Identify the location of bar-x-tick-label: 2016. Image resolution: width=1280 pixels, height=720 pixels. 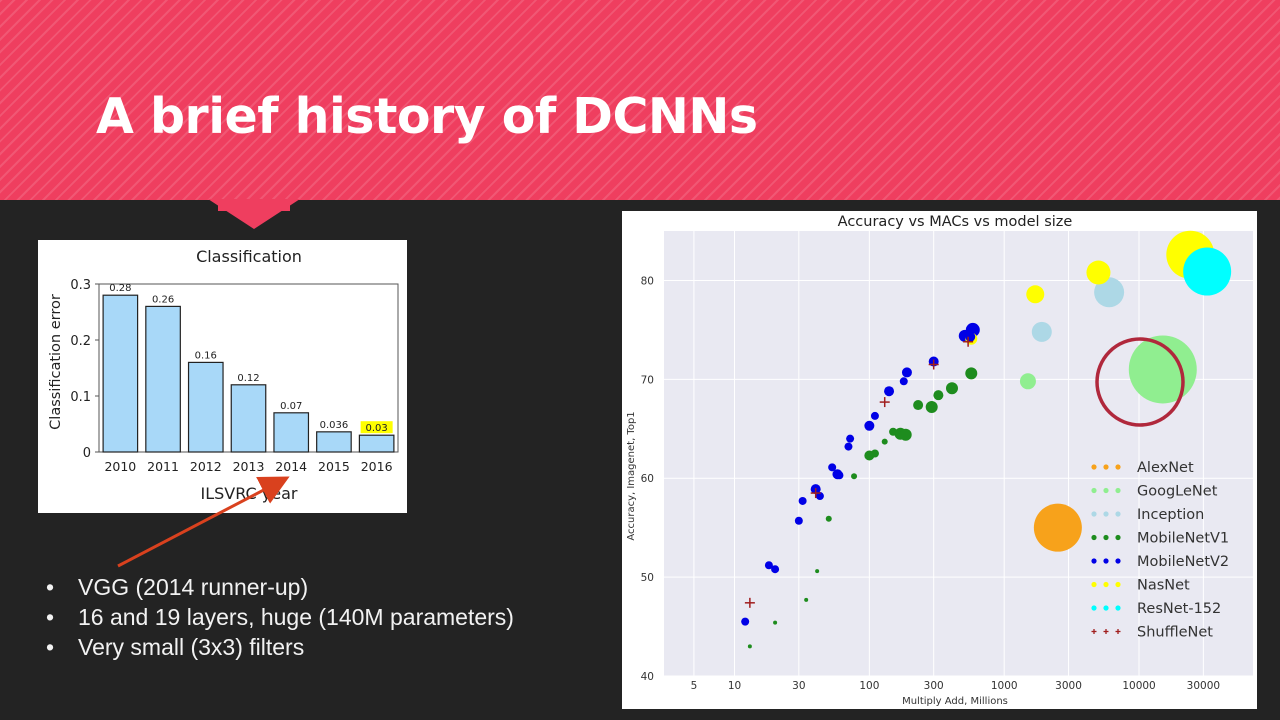
(377, 466).